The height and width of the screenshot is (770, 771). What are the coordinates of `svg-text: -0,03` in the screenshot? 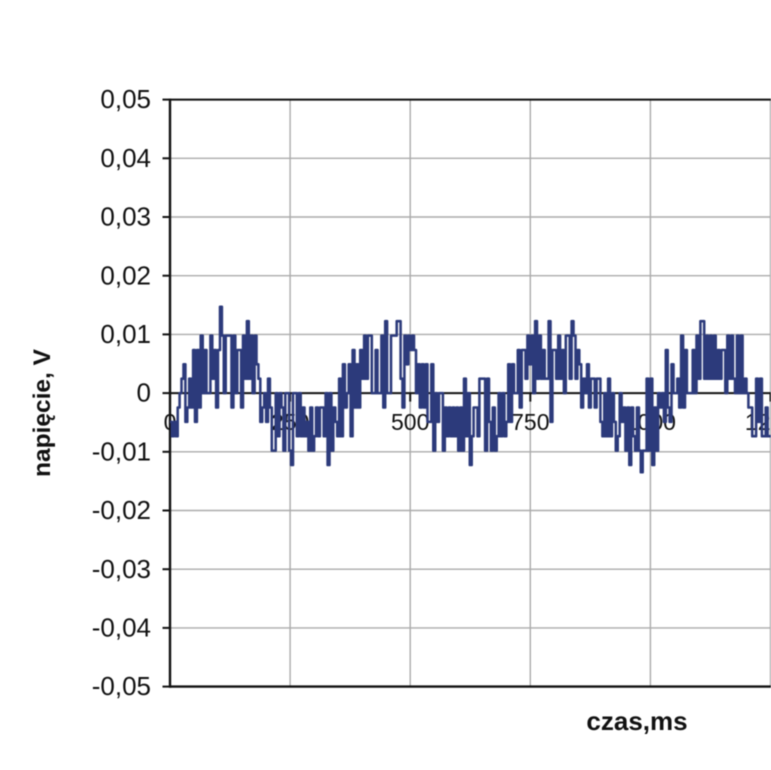 It's located at (121, 569).